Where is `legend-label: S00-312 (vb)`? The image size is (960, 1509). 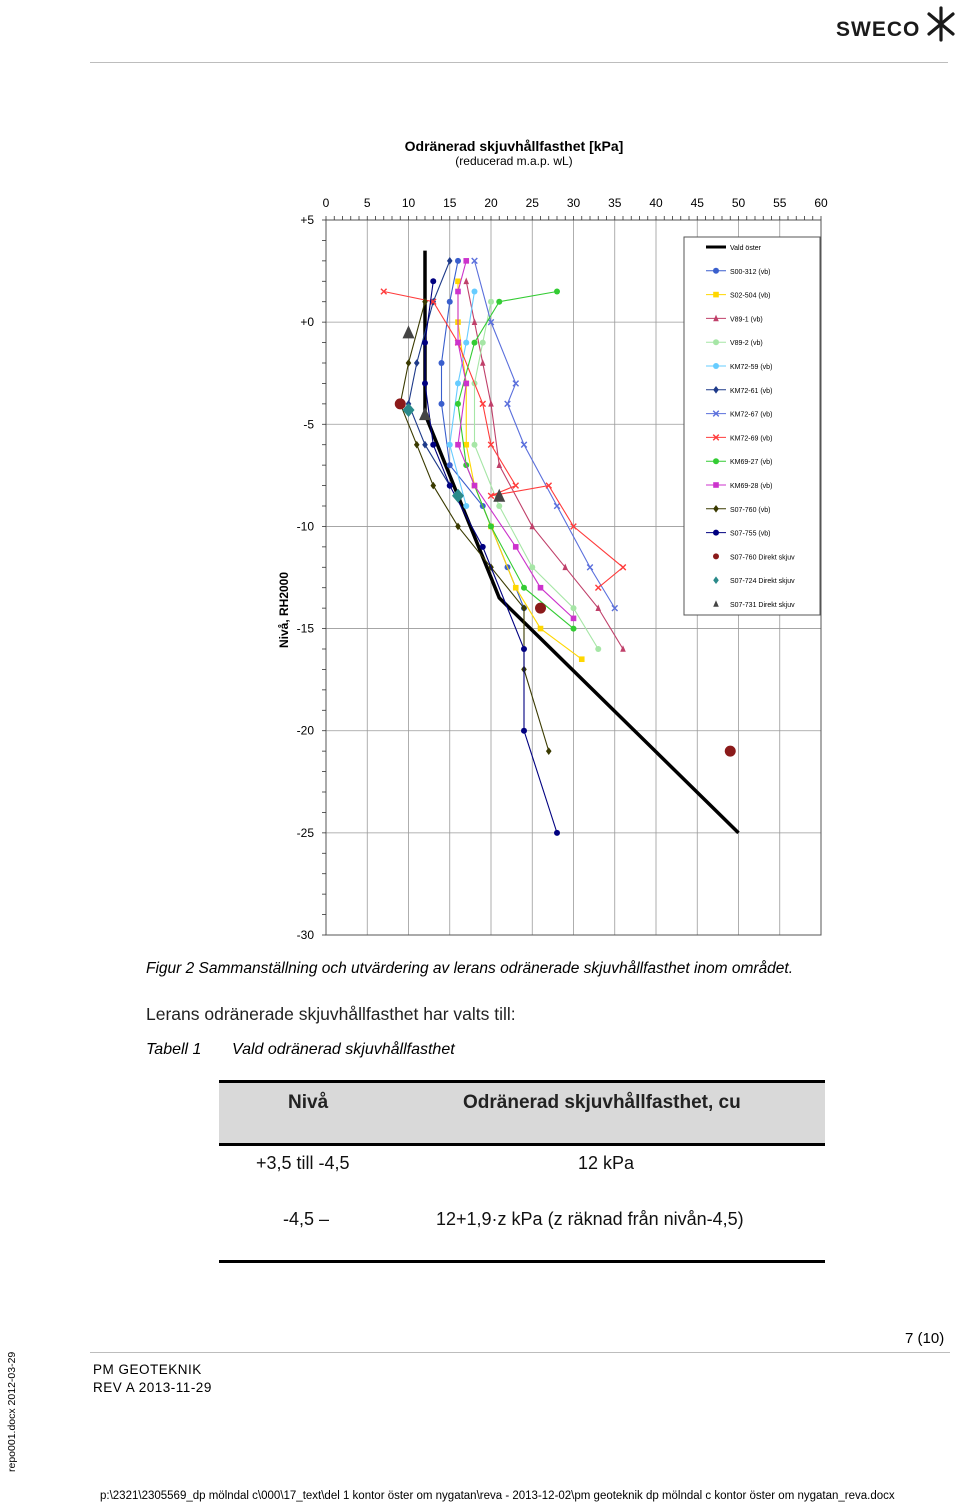
legend-label: S00-312 (vb) is located at coordinates (750, 272).